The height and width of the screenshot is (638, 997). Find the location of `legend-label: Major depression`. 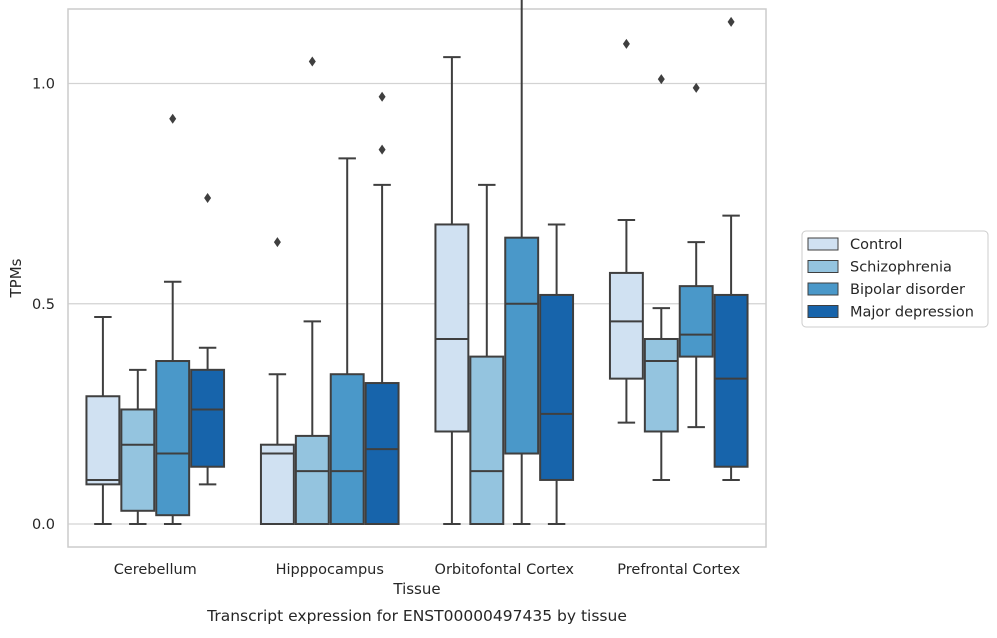

legend-label: Major depression is located at coordinates (912, 313).